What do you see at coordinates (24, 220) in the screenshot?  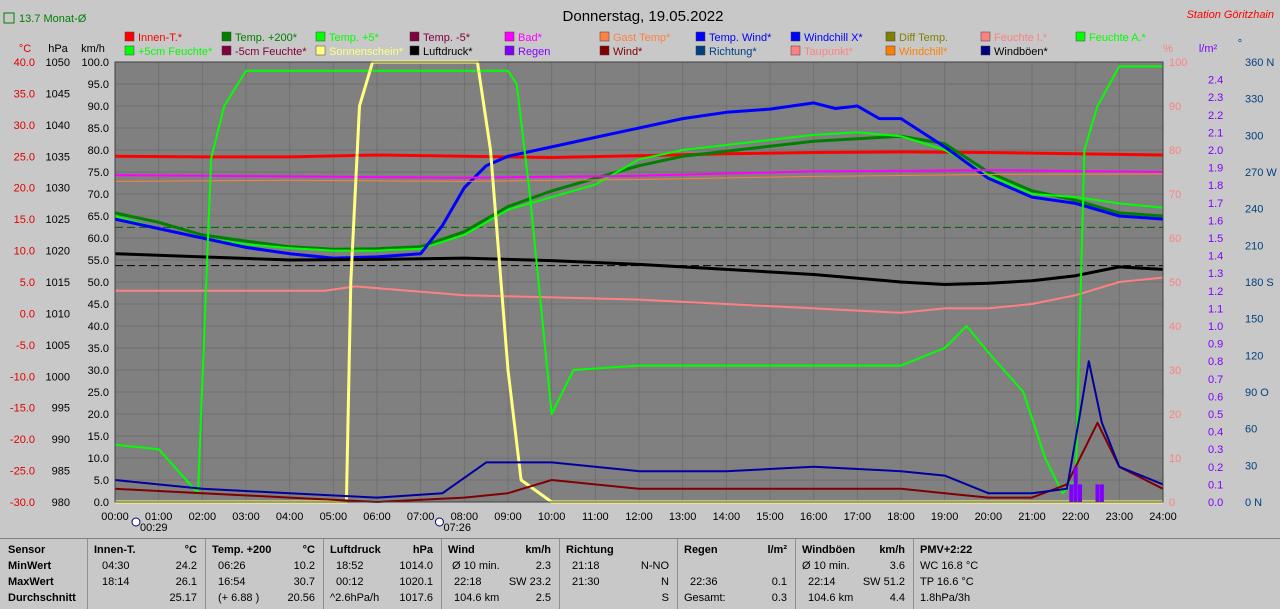 I see `temp-tick-label: 15.0` at bounding box center [24, 220].